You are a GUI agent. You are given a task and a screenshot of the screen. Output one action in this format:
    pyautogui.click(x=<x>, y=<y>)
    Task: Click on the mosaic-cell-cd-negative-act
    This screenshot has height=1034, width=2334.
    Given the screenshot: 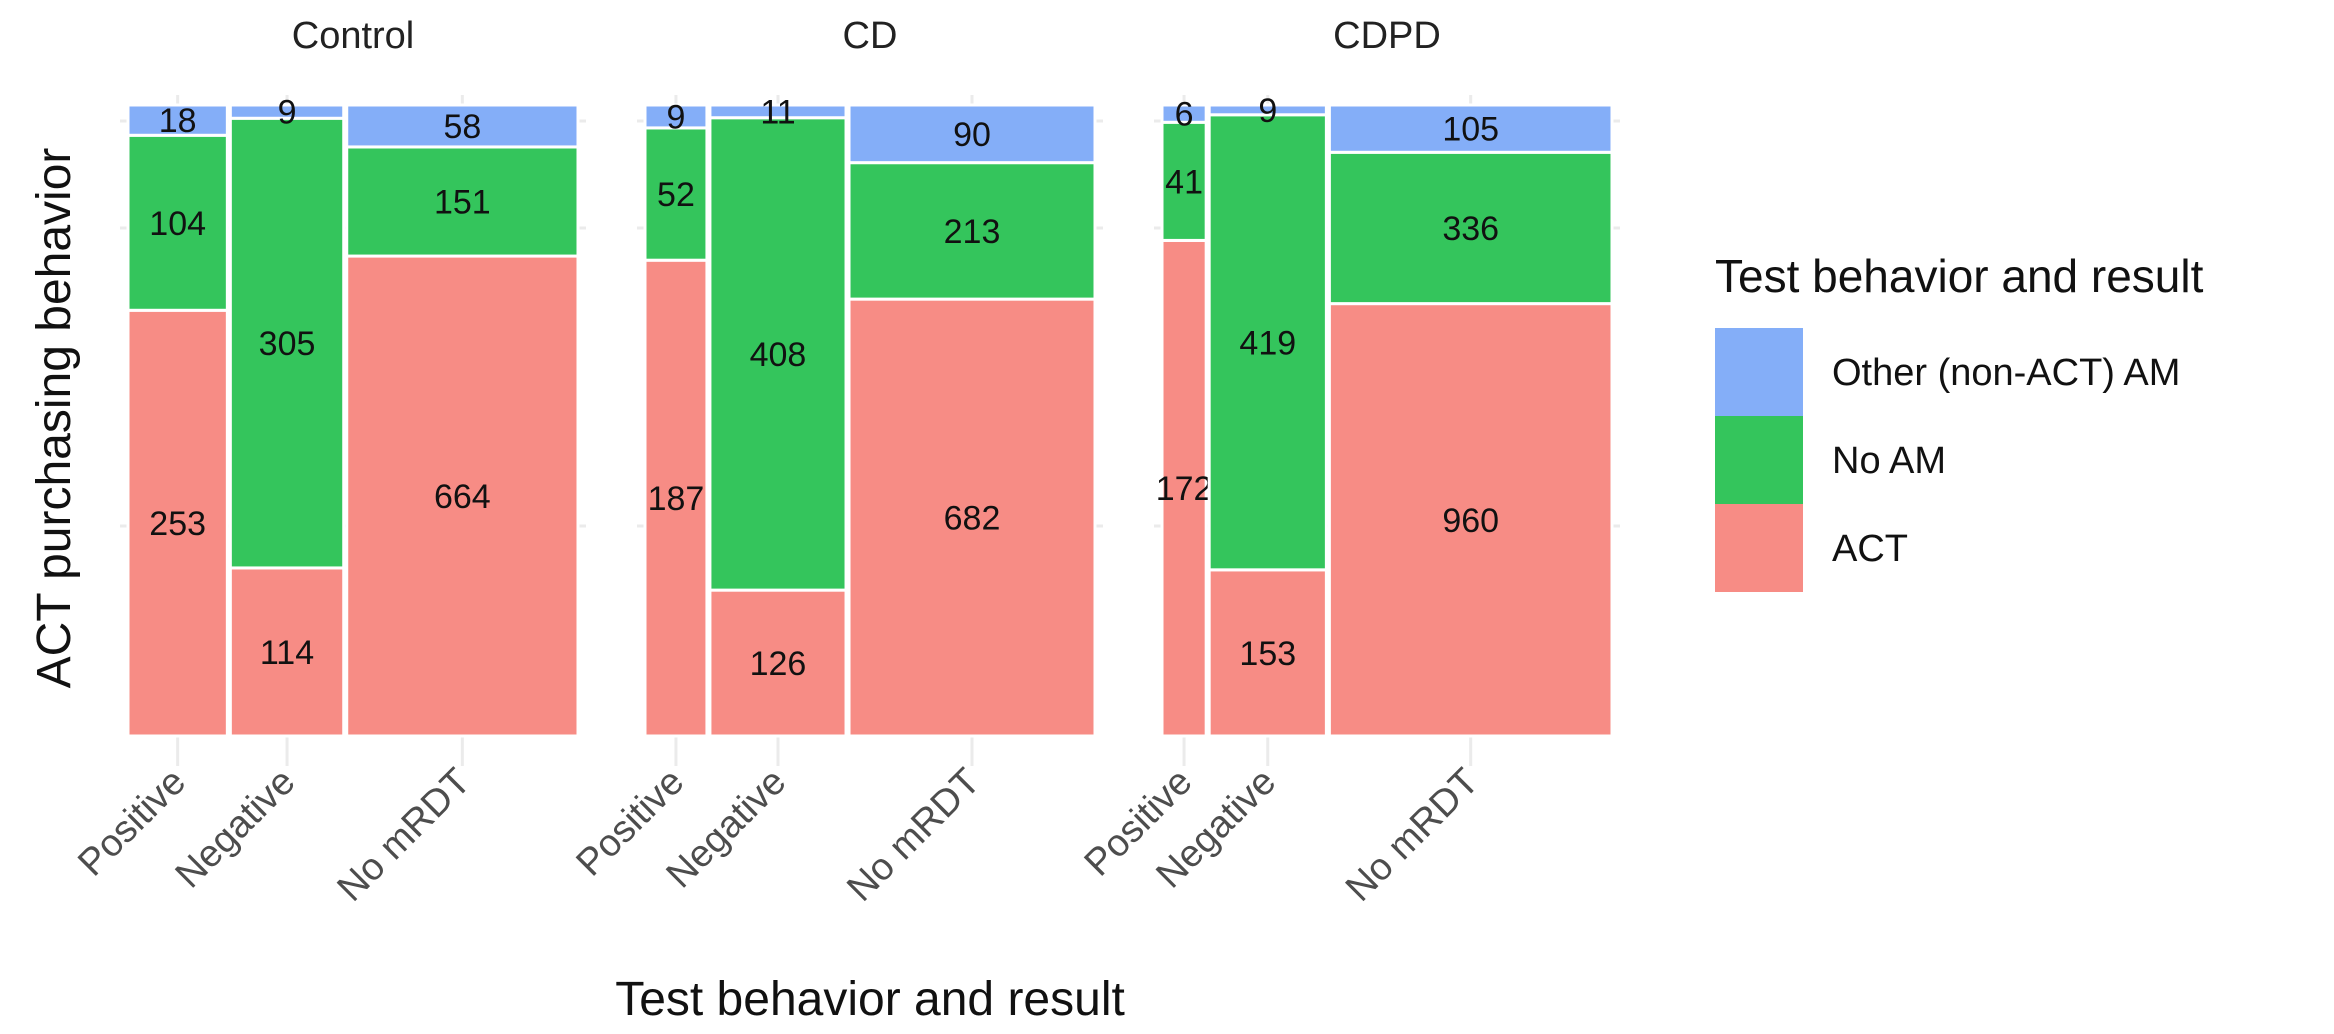 What is the action you would take?
    pyautogui.click(x=778, y=663)
    